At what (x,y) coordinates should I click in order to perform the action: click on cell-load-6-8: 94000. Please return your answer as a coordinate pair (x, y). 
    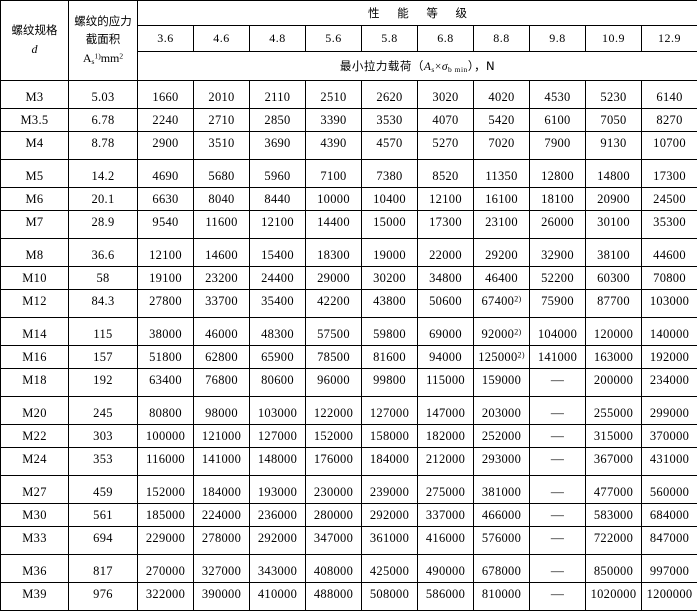
    Looking at the image, I should click on (446, 357).